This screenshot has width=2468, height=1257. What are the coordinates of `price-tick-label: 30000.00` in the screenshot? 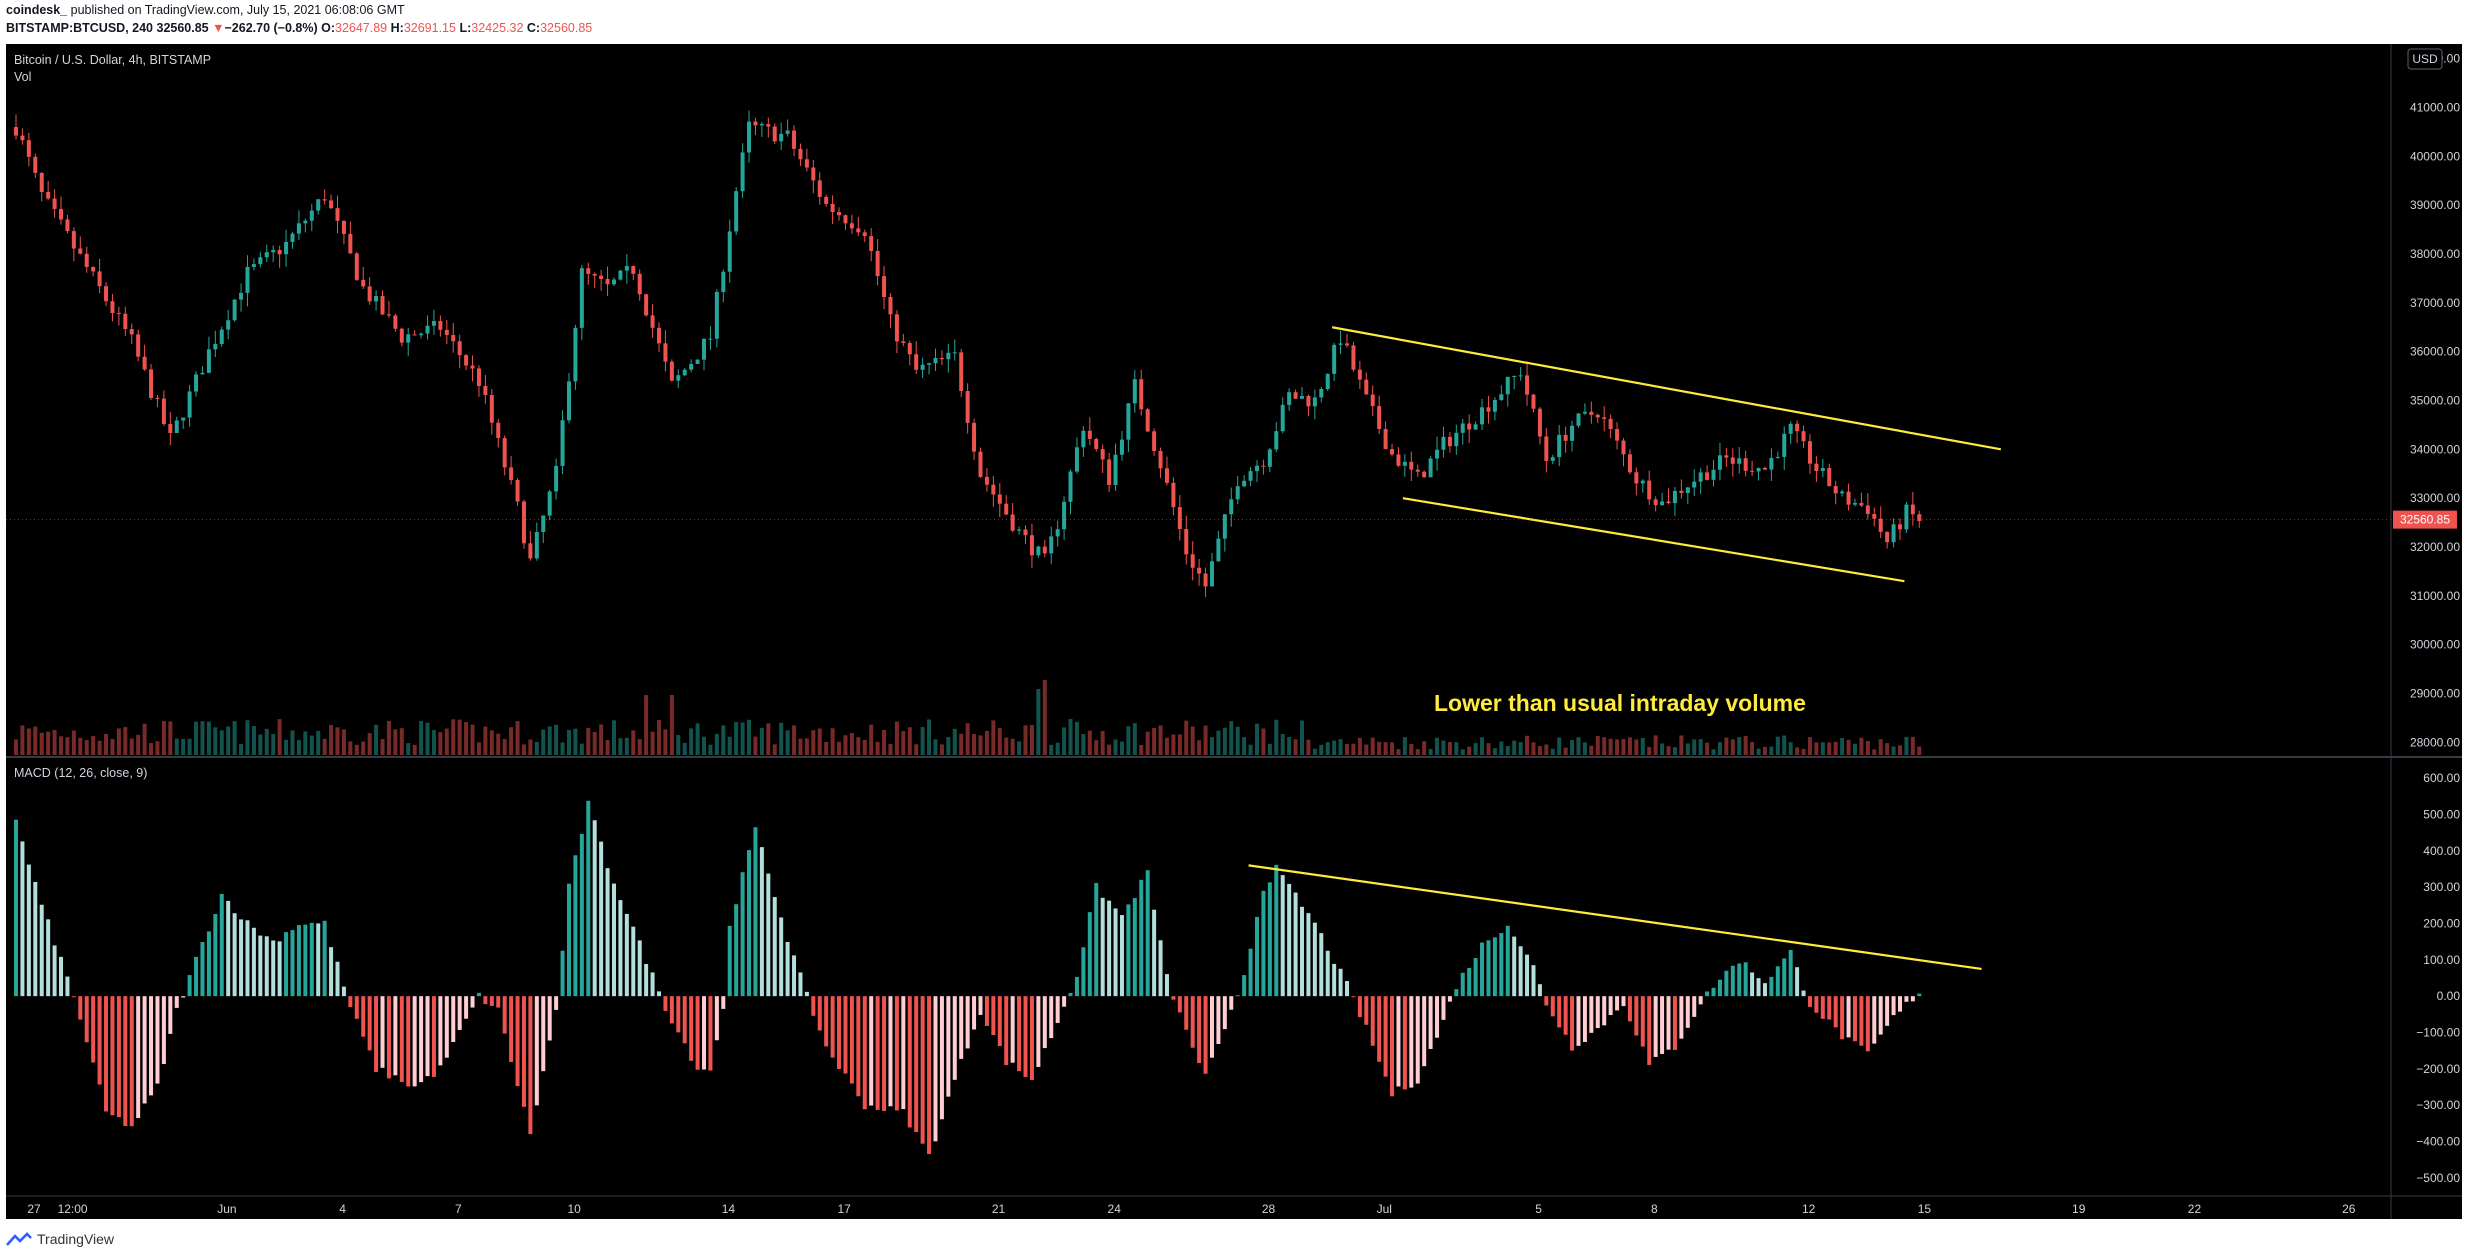 It's located at (2435, 645).